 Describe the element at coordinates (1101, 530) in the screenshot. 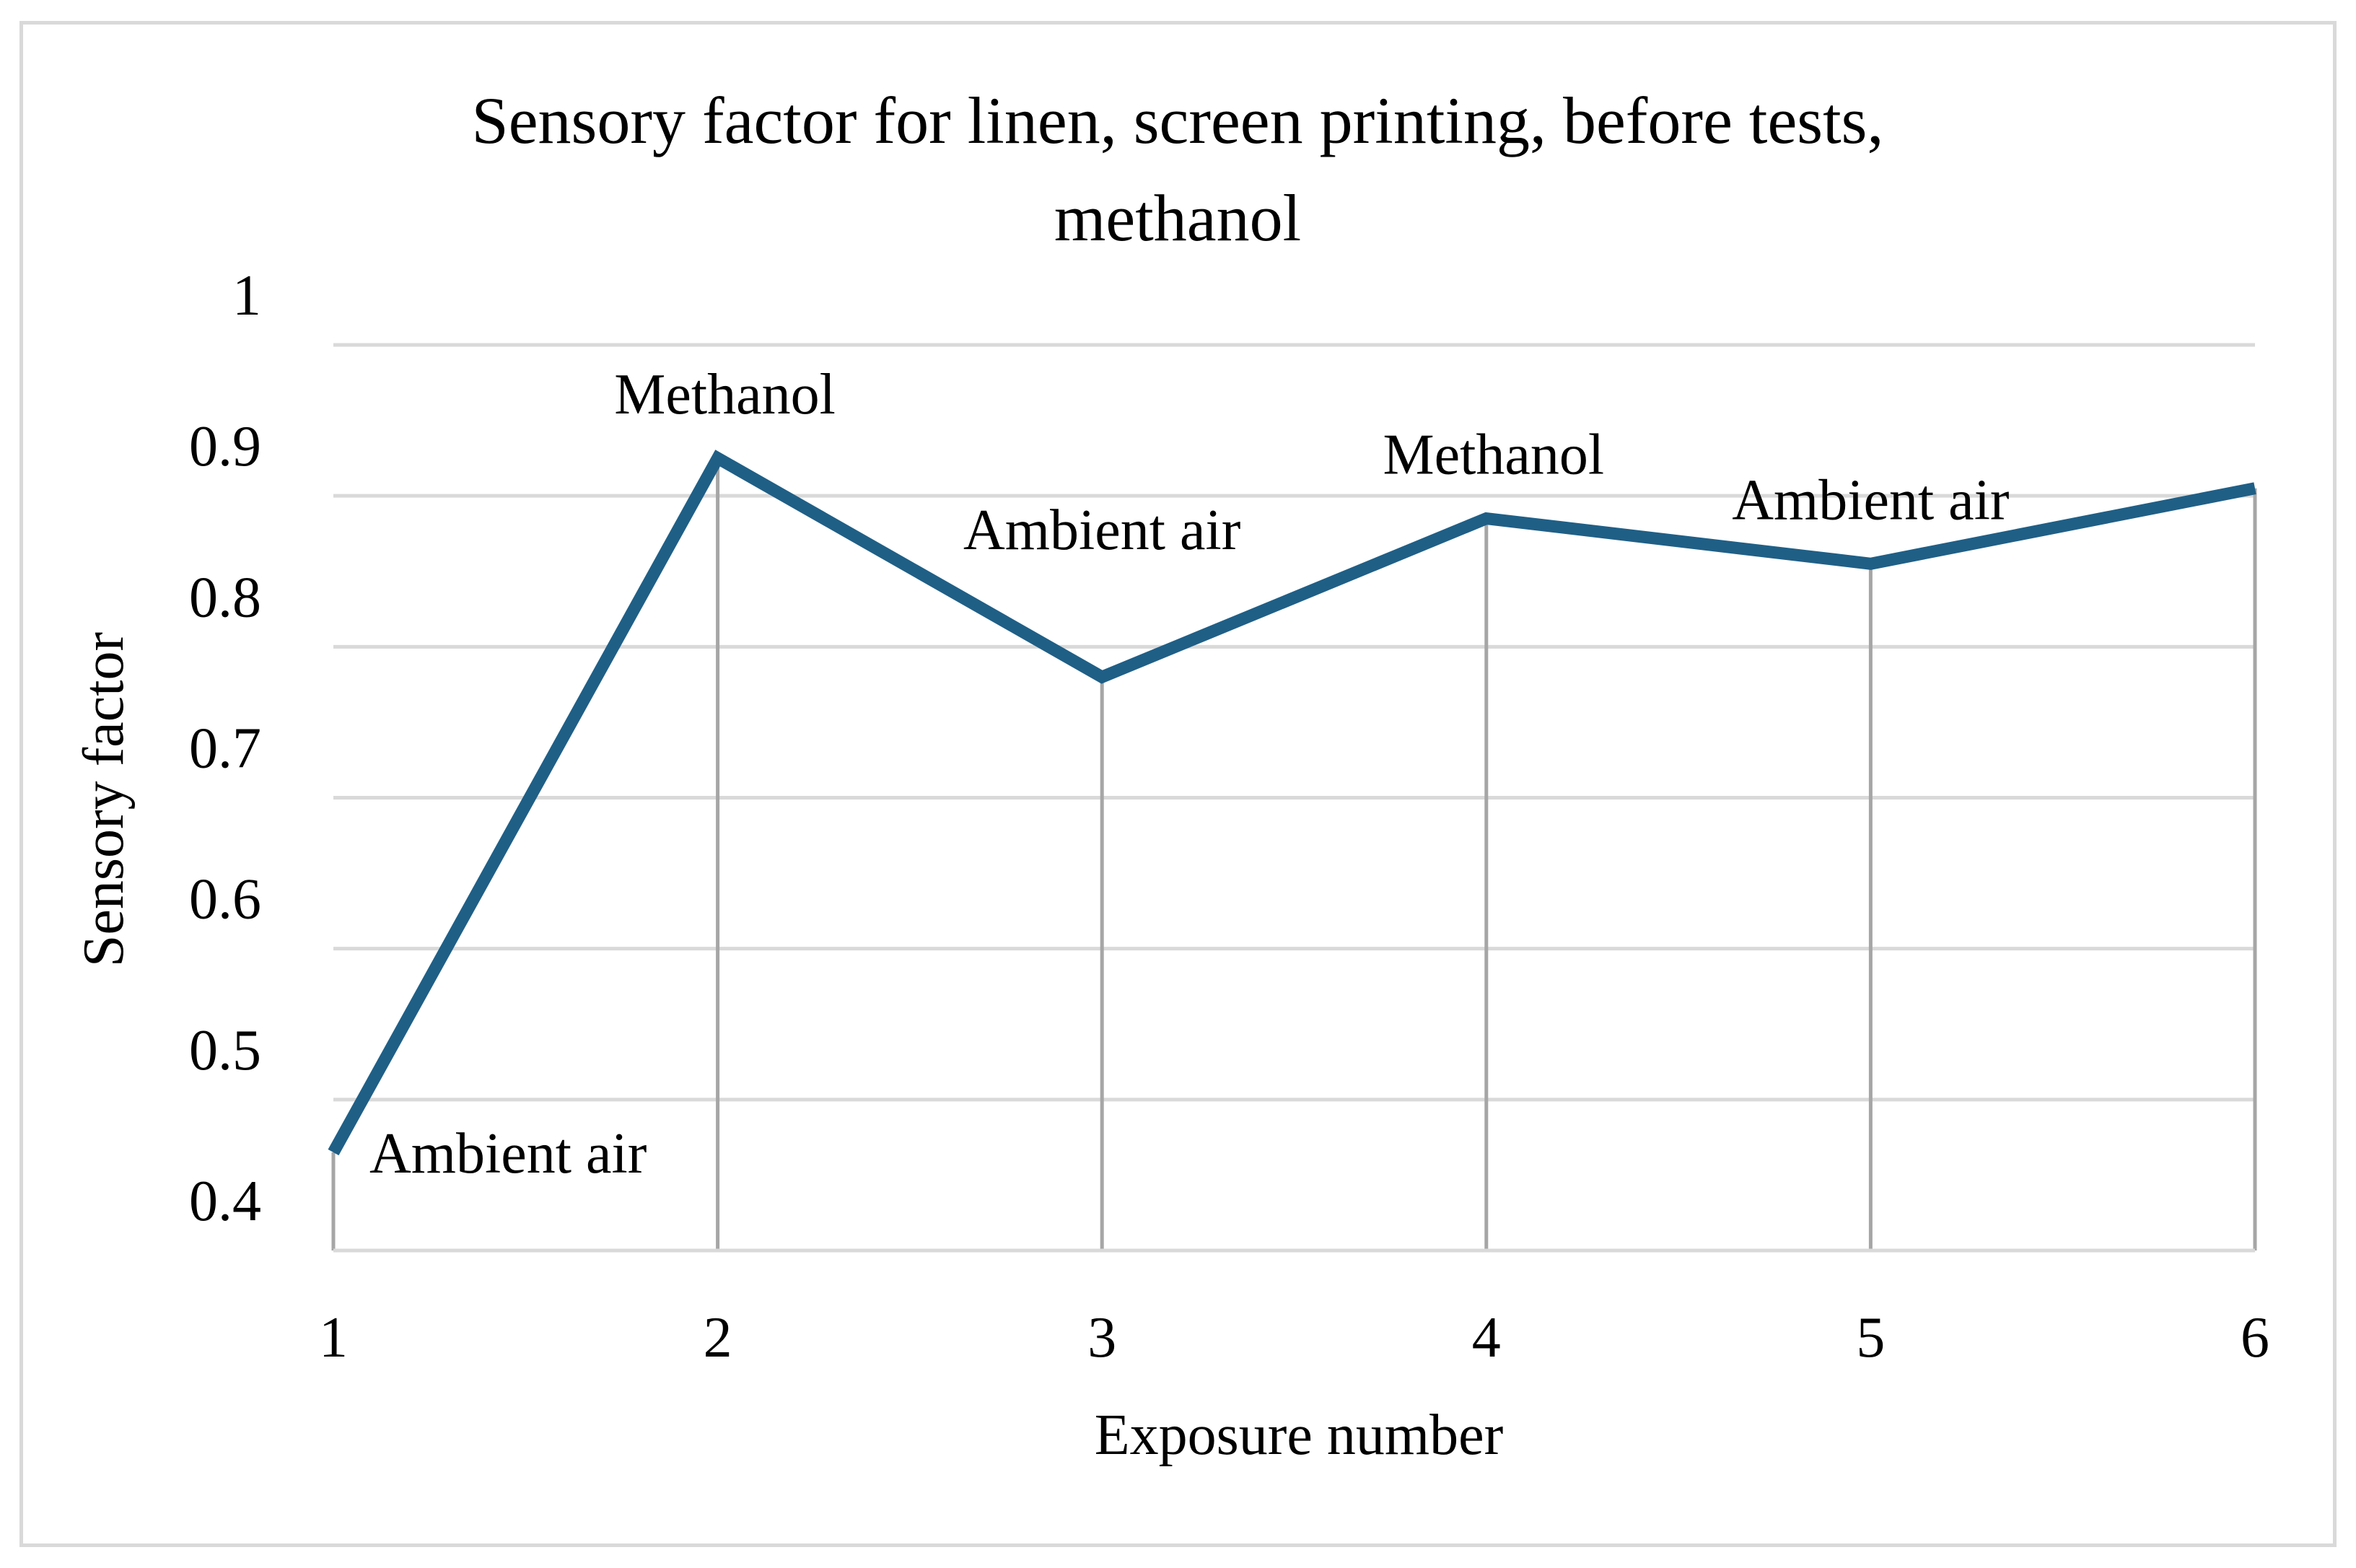

I see `annotation-3: Ambient air` at that location.